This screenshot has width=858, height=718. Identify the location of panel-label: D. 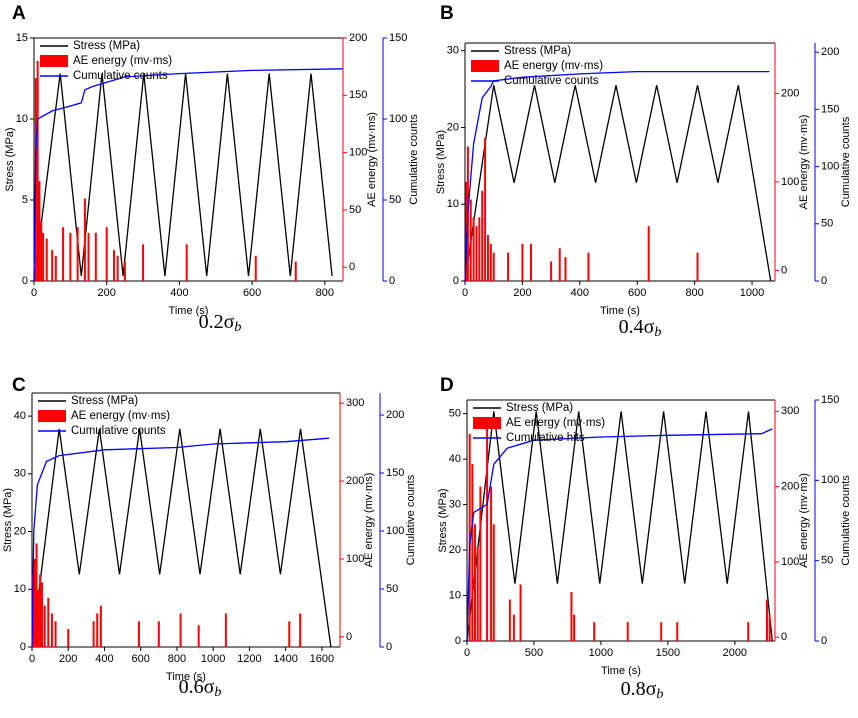
(447, 385).